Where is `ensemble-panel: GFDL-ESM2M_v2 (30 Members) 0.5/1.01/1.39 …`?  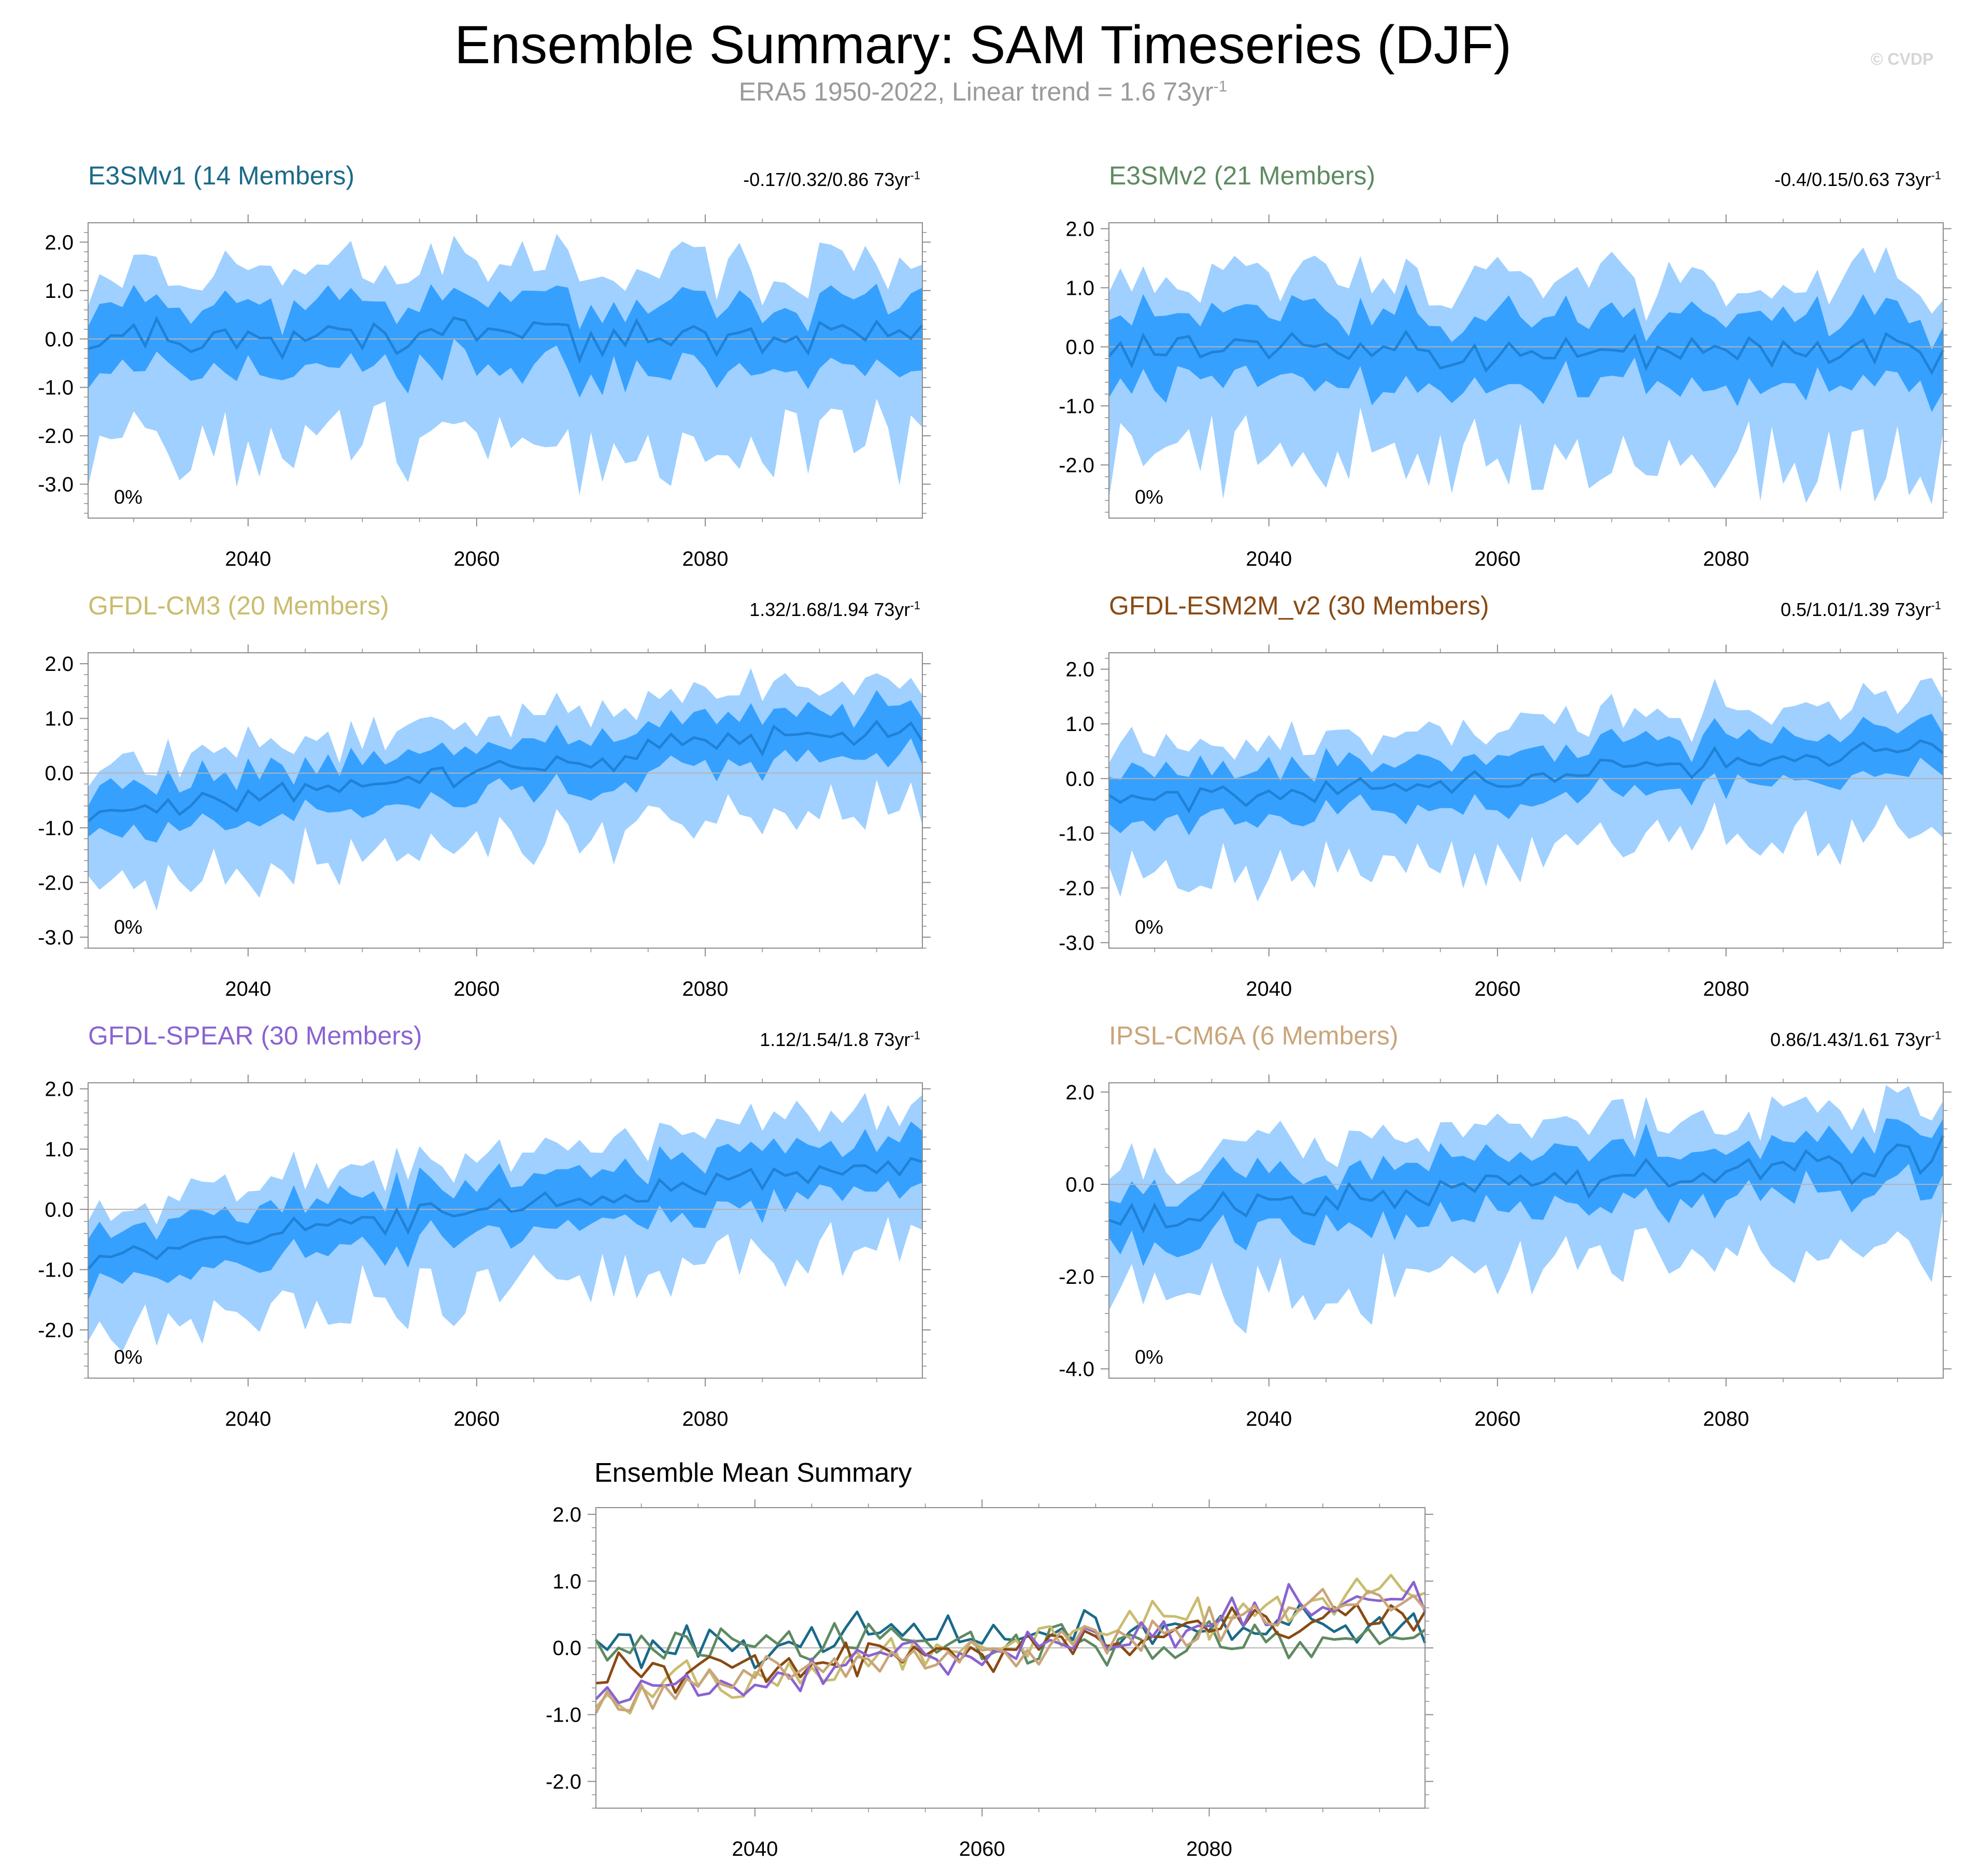
ensemble-panel: GFDL-ESM2M_v2 (30 Members) 0.5/1.01/1.39 … is located at coordinates (1496, 792).